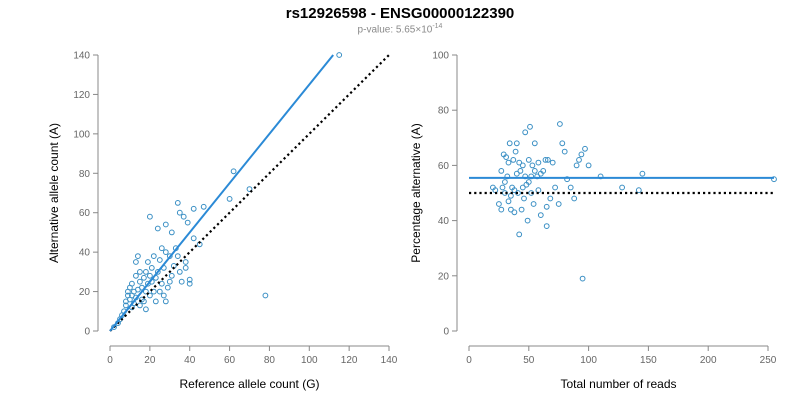 This screenshot has width=800, height=400. I want to click on plot2-x-tick-label: 100, so click(588, 360).